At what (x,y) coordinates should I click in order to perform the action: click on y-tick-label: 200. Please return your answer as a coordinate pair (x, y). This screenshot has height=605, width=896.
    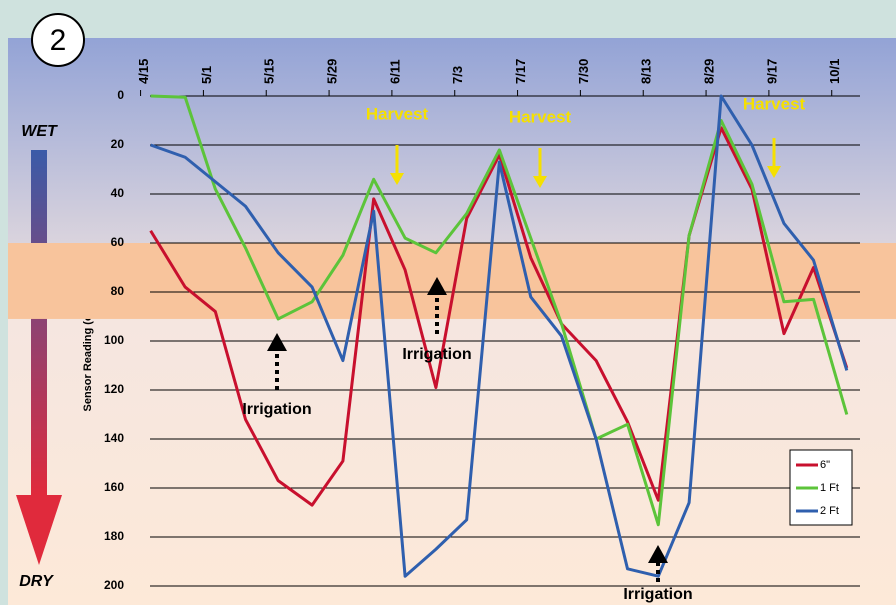
    Looking at the image, I should click on (114, 585).